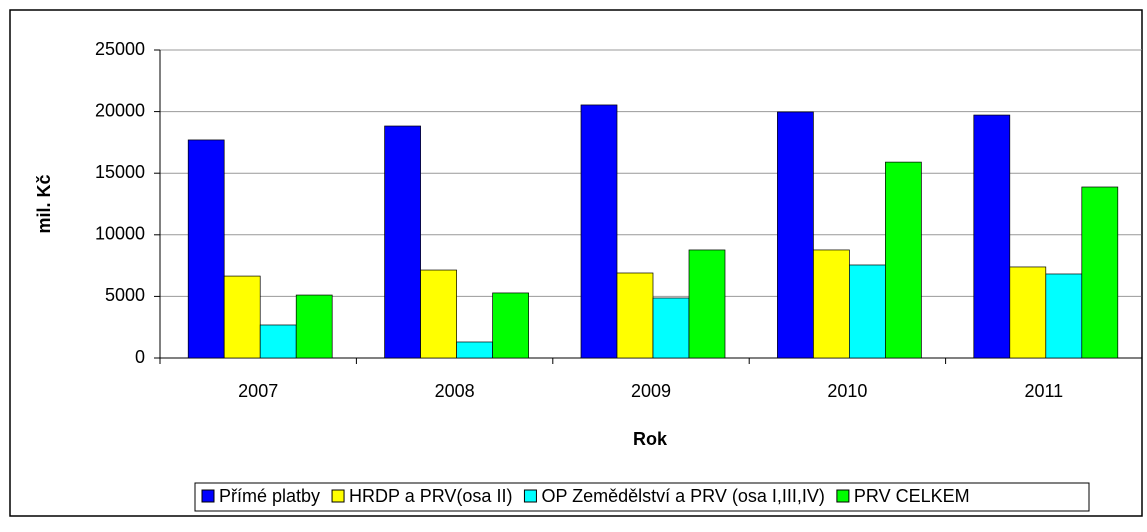 Image resolution: width=1147 pixels, height=532 pixels. What do you see at coordinates (650, 439) in the screenshot?
I see `x-axis-title: Rok` at bounding box center [650, 439].